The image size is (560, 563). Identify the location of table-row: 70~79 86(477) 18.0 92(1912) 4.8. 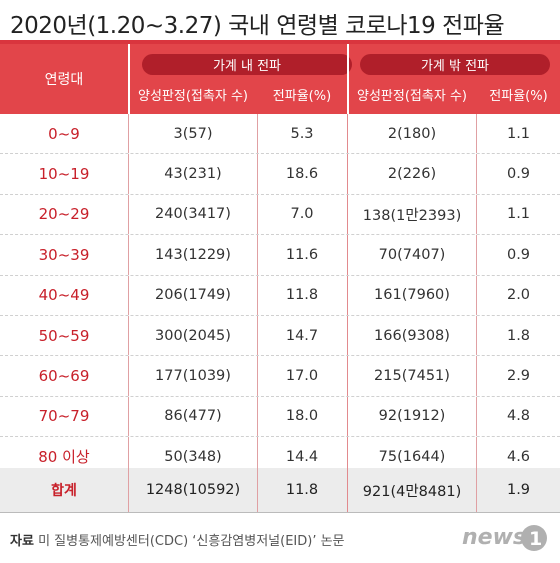
(280, 417).